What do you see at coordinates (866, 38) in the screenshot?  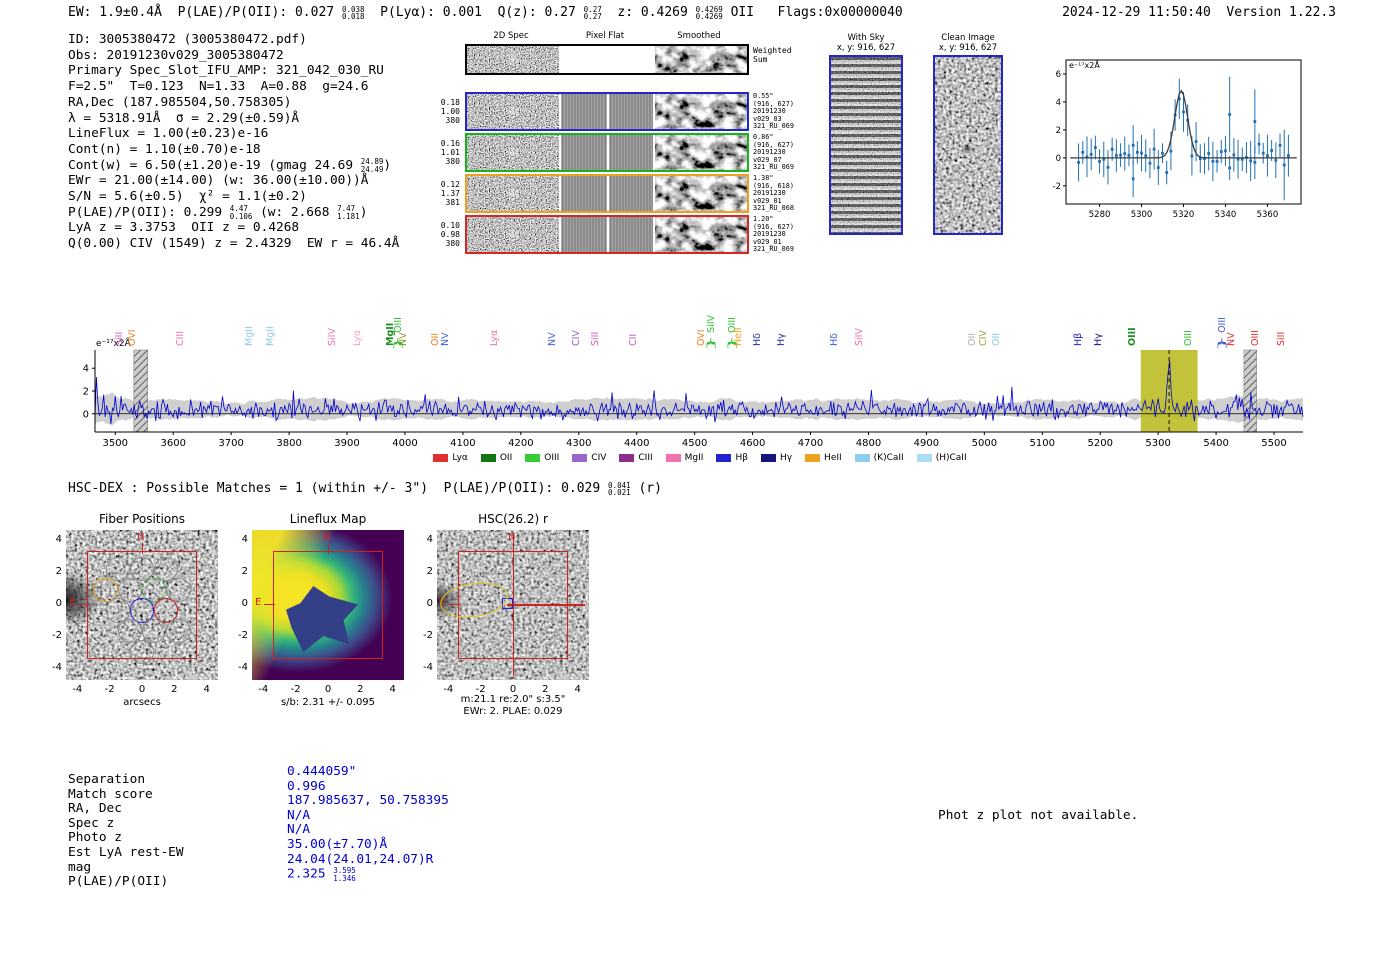 I see `with-sky-title: With Sky` at bounding box center [866, 38].